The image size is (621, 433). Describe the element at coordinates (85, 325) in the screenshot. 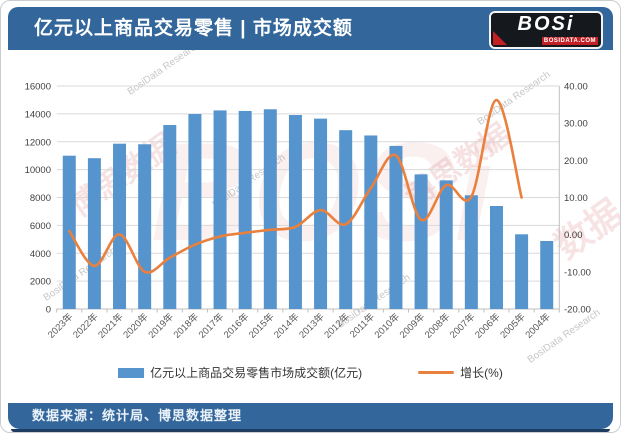

I see `x-axis-label: 2022年` at that location.